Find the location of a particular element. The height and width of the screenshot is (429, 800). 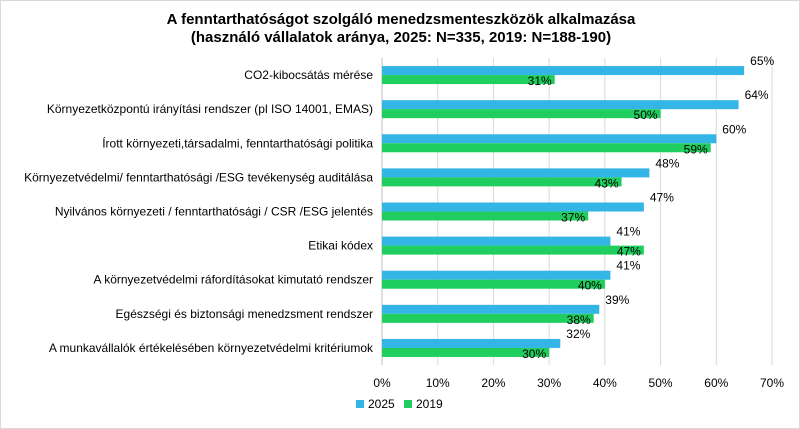

data-label-2025: 47% is located at coordinates (662, 198).